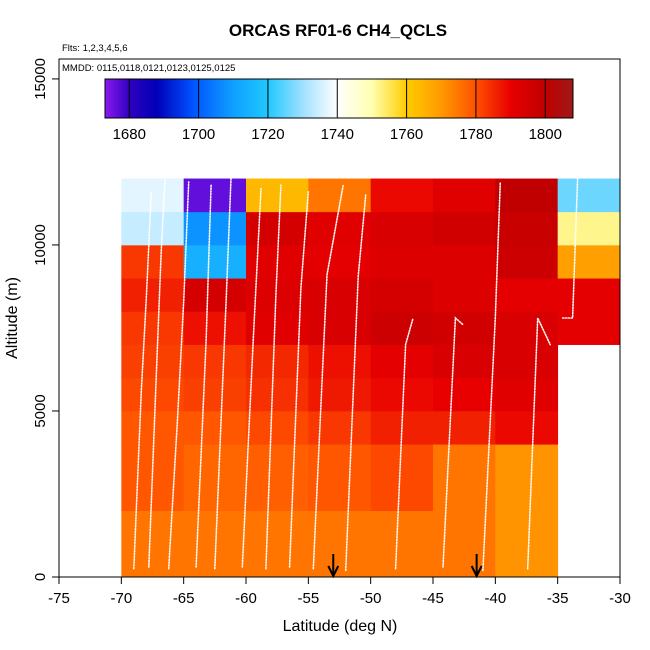 The width and height of the screenshot is (650, 650). I want to click on flights-note: Flts: 1,2,3,4,5,6, so click(94, 48).